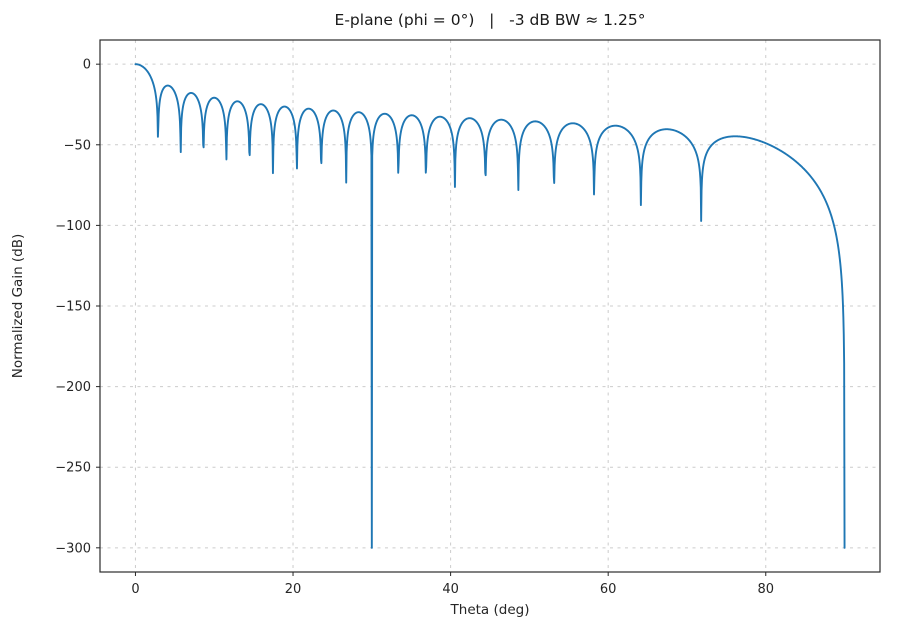 The height and width of the screenshot is (637, 897). I want to click on x-tick-label: 20, so click(293, 589).